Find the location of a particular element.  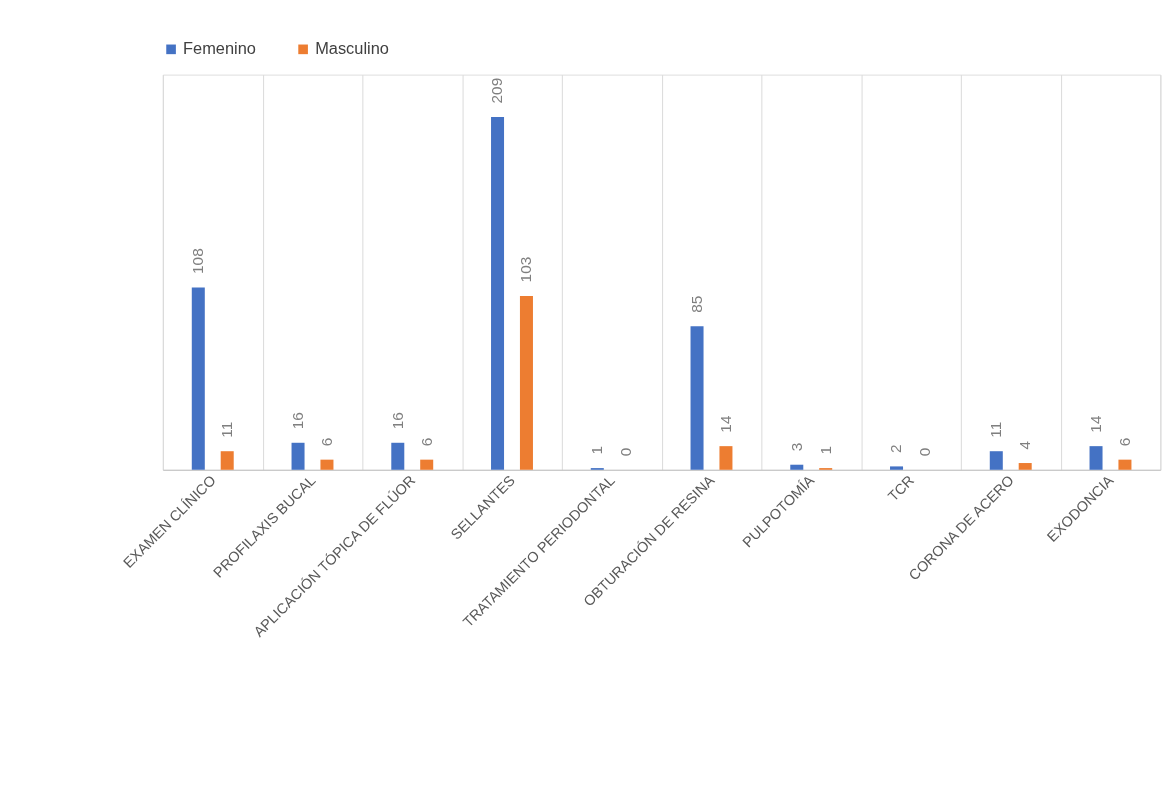

legend-label: Femenino is located at coordinates (219, 48).